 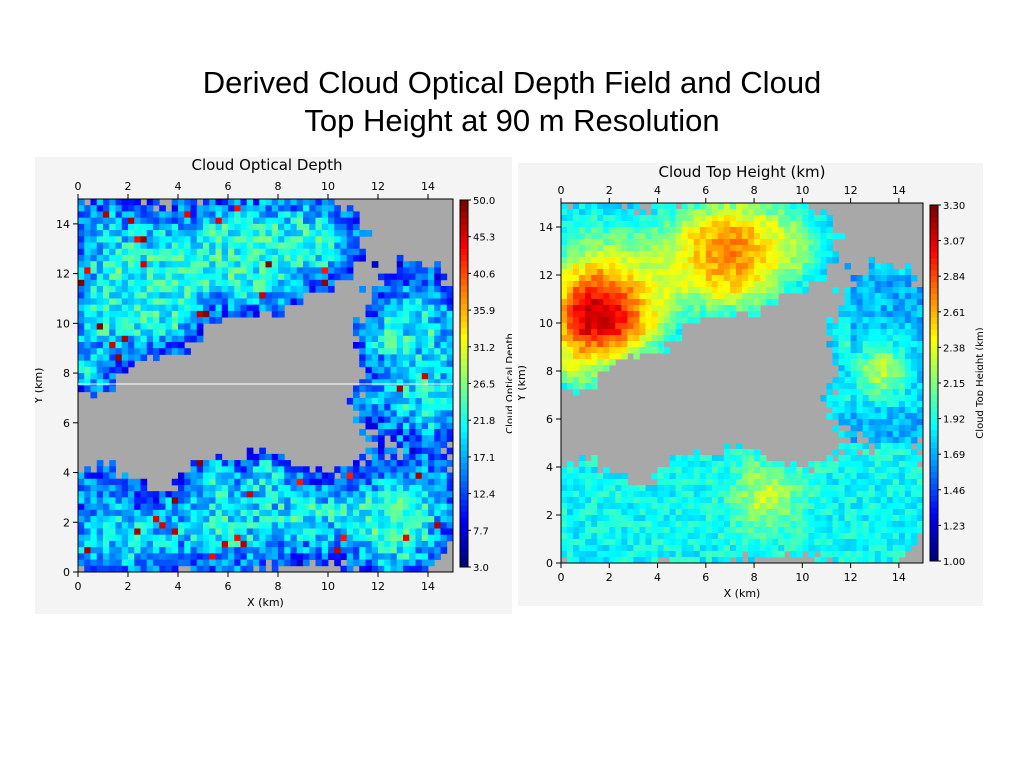 I want to click on y-tick-label: 14, so click(x=546, y=227).